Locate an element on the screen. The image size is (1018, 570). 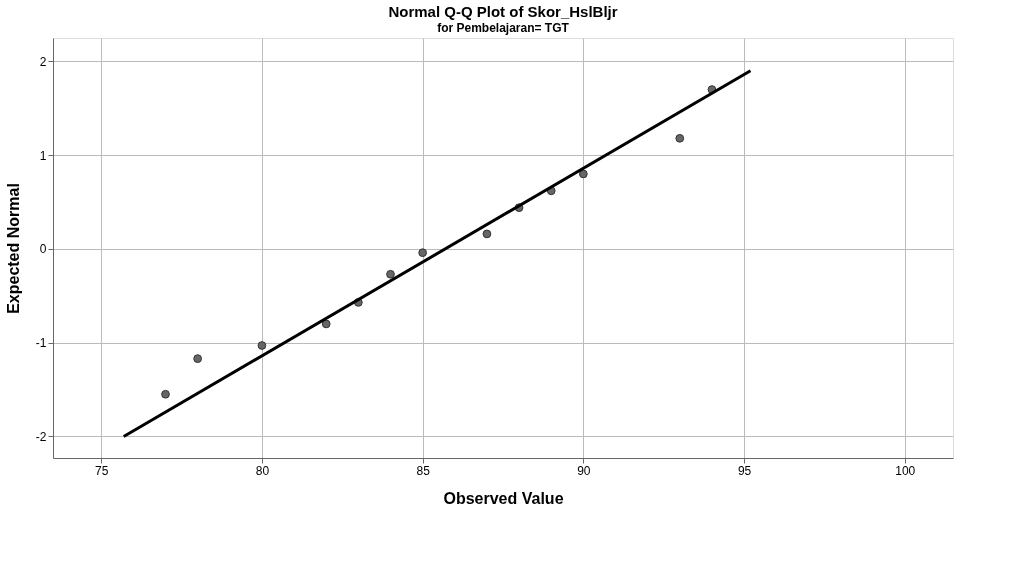
chart-title: Normal Q-Q Plot of Skor_HslBljr is located at coordinates (503, 11).